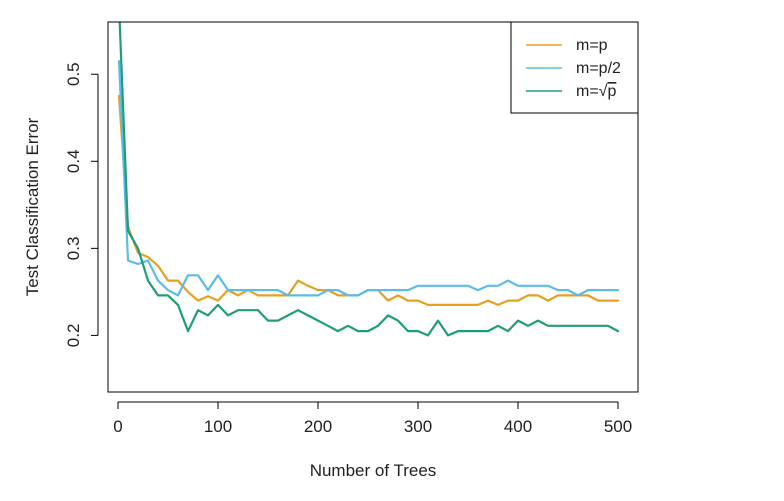 The image size is (784, 501). Describe the element at coordinates (418, 426) in the screenshot. I see `x-tick-label: 300` at that location.